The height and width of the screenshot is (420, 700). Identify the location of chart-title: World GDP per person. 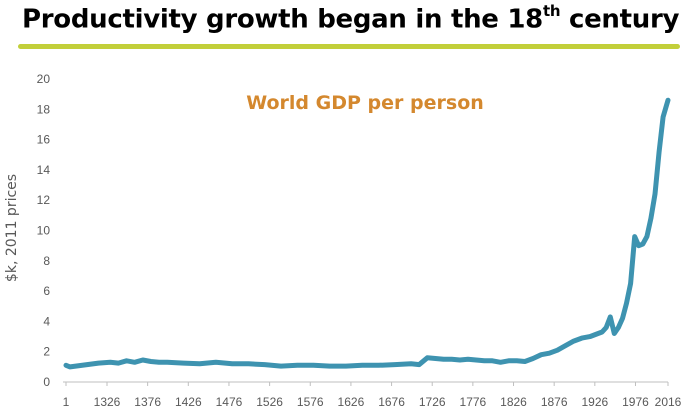
(365, 103).